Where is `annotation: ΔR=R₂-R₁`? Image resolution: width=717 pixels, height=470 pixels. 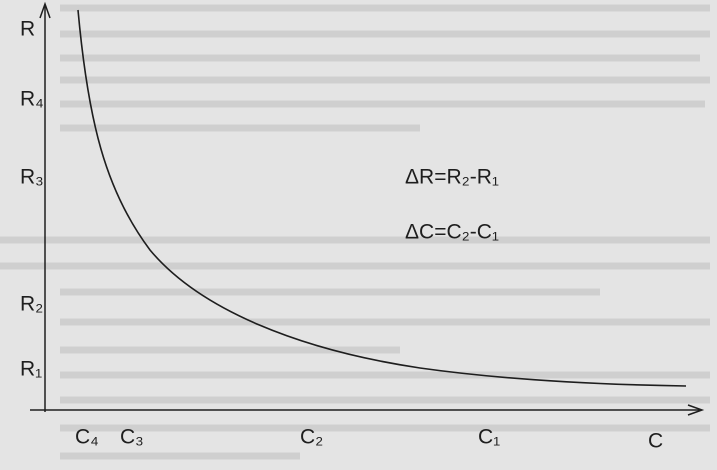 annotation: ΔR=R₂-R₁ is located at coordinates (452, 177).